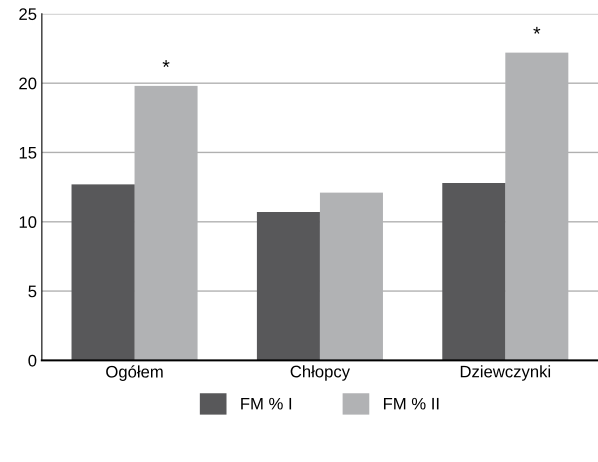 The width and height of the screenshot is (598, 462). What do you see at coordinates (28, 222) in the screenshot?
I see `y-tick-label: 10` at bounding box center [28, 222].